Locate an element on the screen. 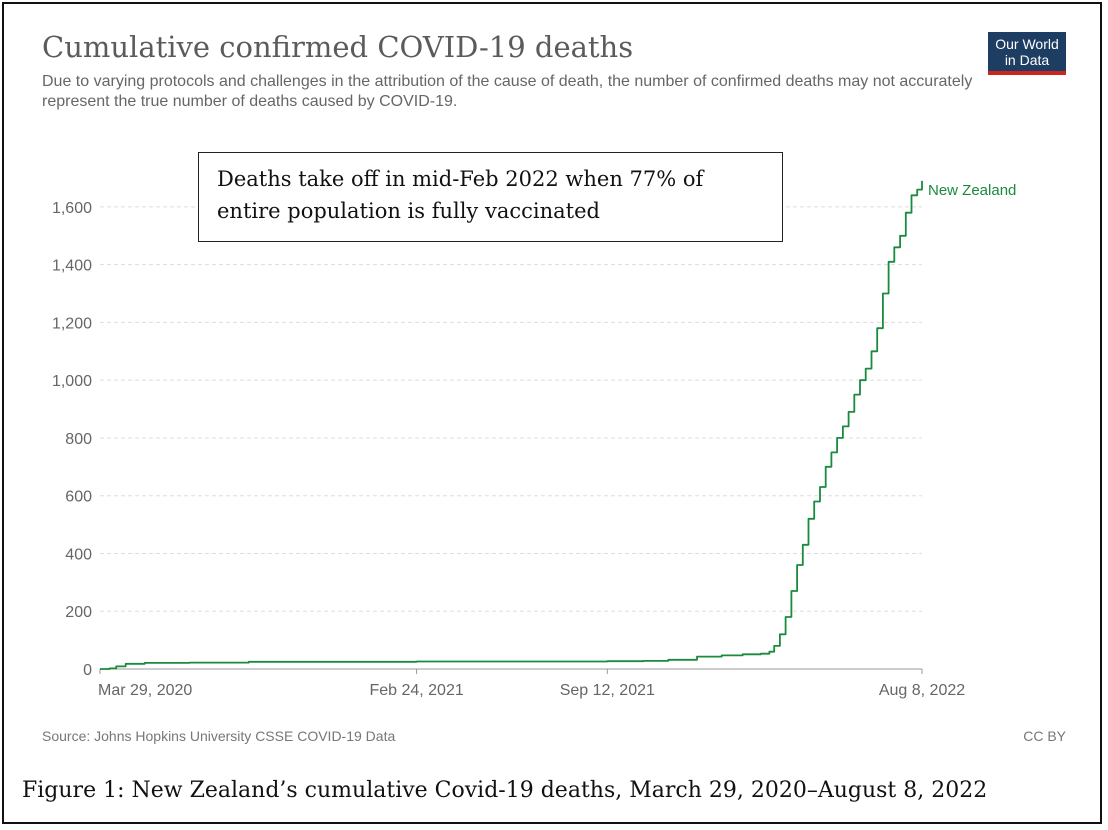 This screenshot has width=1108, height=830. license-label: CC BY is located at coordinates (1044, 736).